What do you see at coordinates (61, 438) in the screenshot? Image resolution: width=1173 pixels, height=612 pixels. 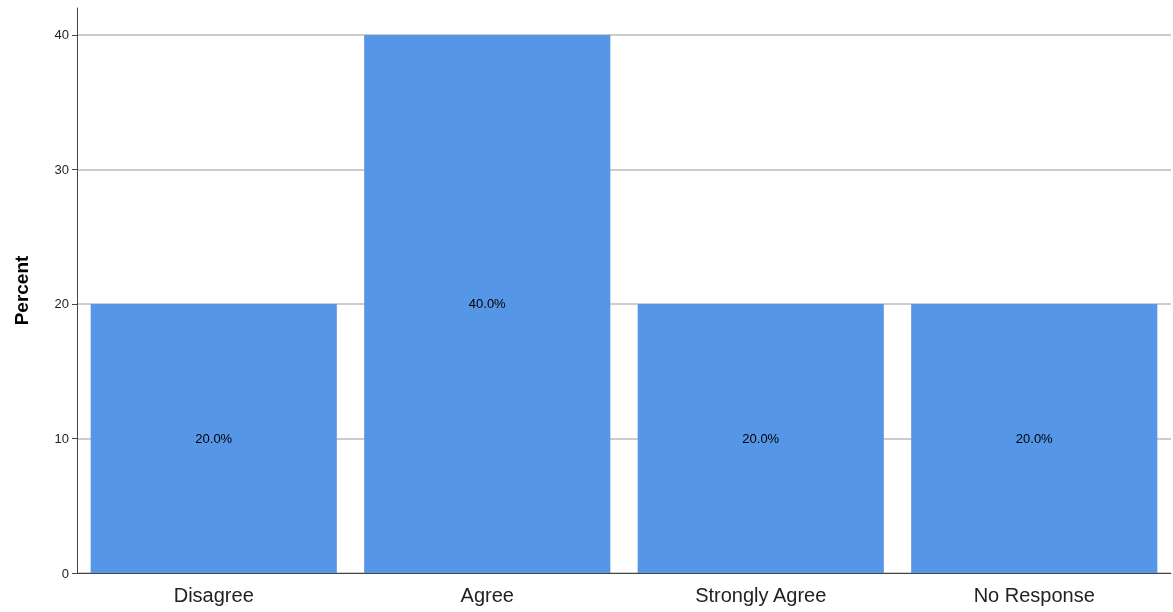 I see `y-tick-label: 10` at bounding box center [61, 438].